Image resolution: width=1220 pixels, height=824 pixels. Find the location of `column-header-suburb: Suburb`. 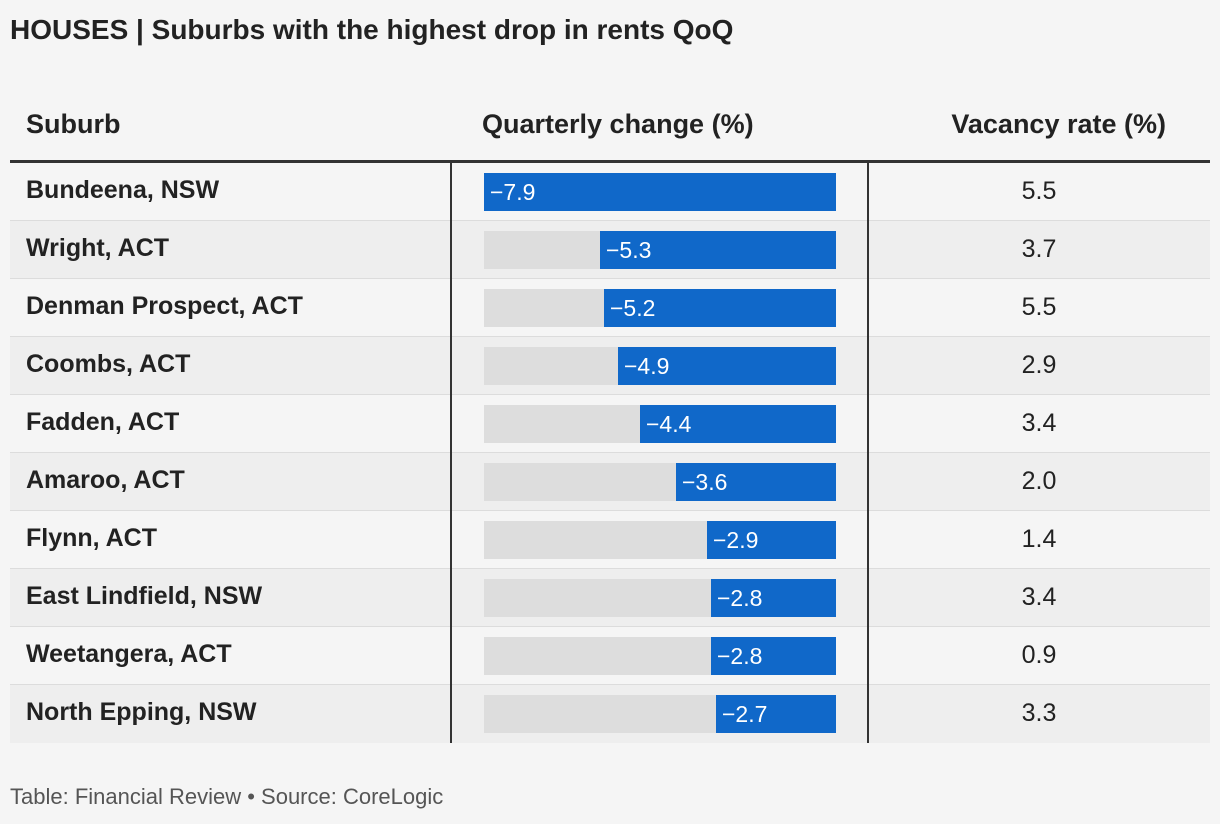

column-header-suburb: Suburb is located at coordinates (73, 124).